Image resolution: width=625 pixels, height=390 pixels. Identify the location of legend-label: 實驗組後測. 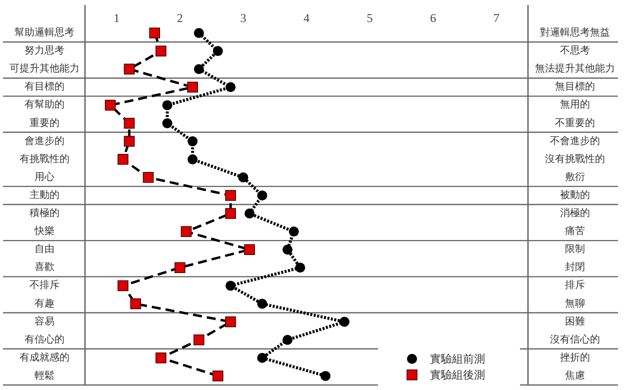
(457, 375).